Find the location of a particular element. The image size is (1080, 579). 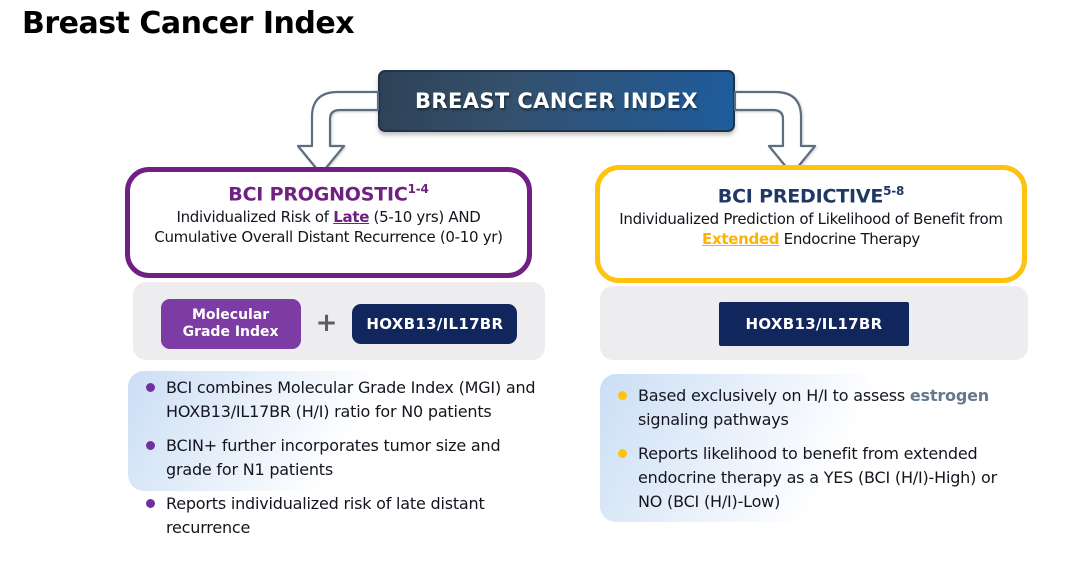

mgi-badge-label: Molecular Grade Index is located at coordinates (230, 323).